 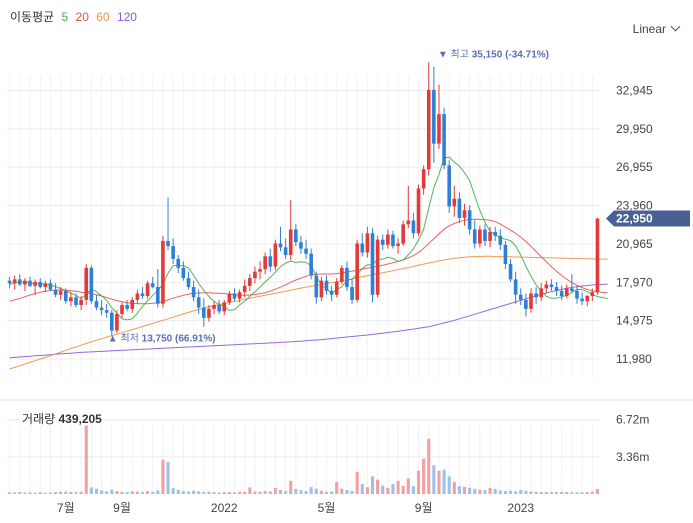 I want to click on ma120-line, so click(x=308, y=321).